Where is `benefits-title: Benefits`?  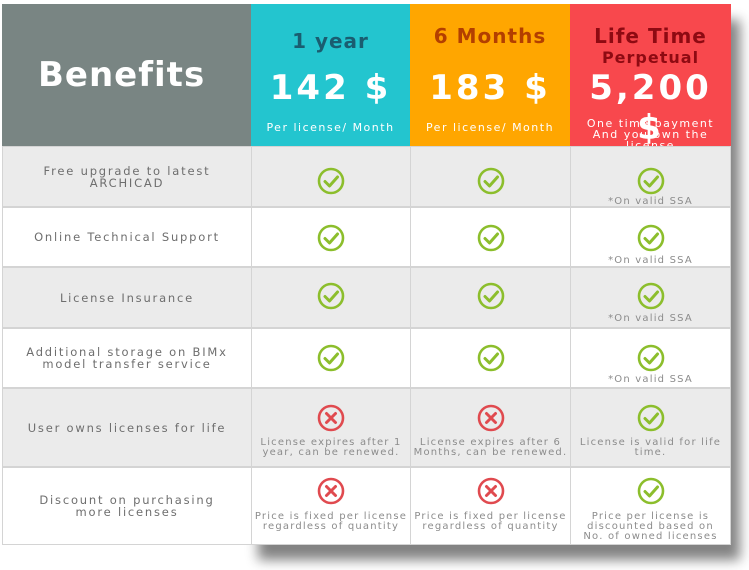
benefits-title: Benefits is located at coordinates (122, 75).